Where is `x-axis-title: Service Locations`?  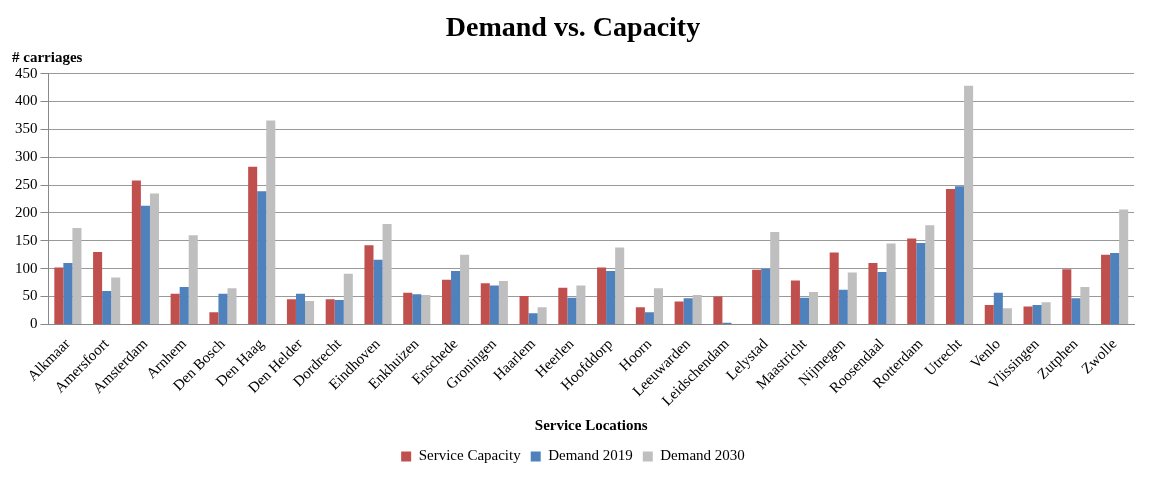 x-axis-title: Service Locations is located at coordinates (591, 424).